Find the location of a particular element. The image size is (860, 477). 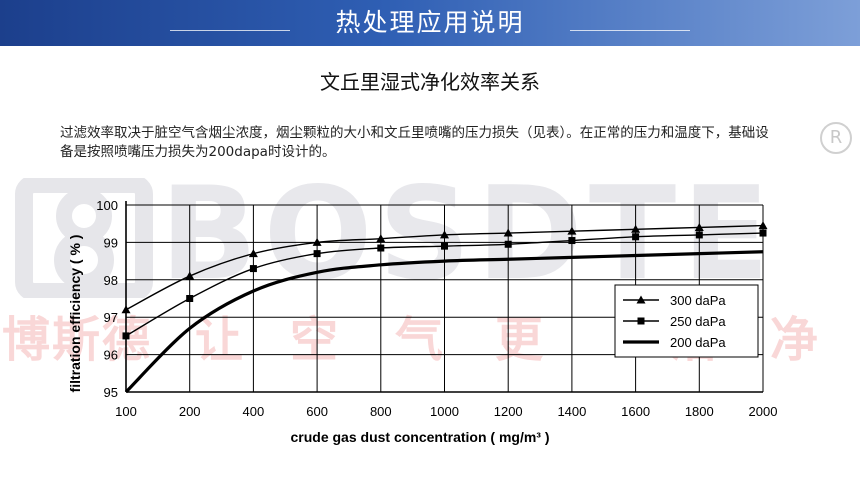

slogan-char: 净 is located at coordinates (794, 340).